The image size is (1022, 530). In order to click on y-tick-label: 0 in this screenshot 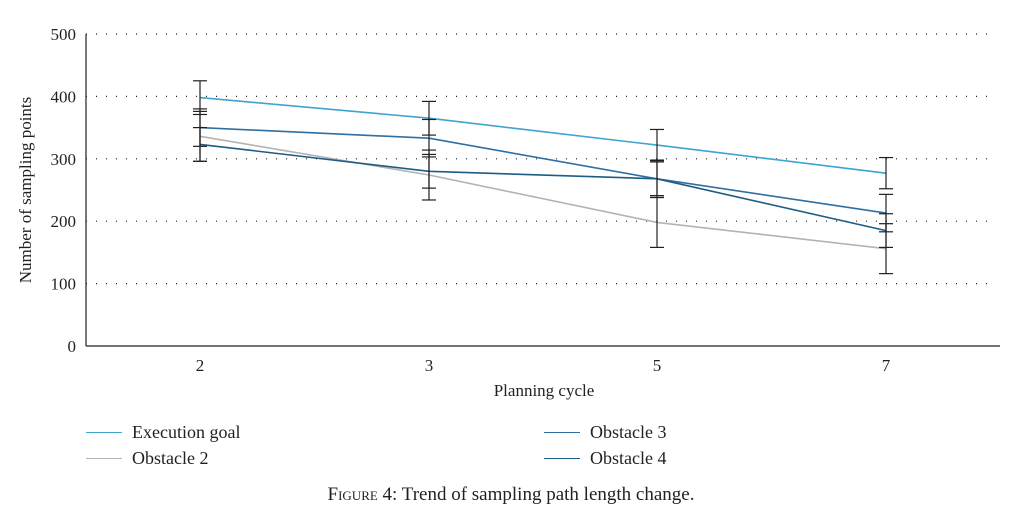, I will do `click(72, 346)`.